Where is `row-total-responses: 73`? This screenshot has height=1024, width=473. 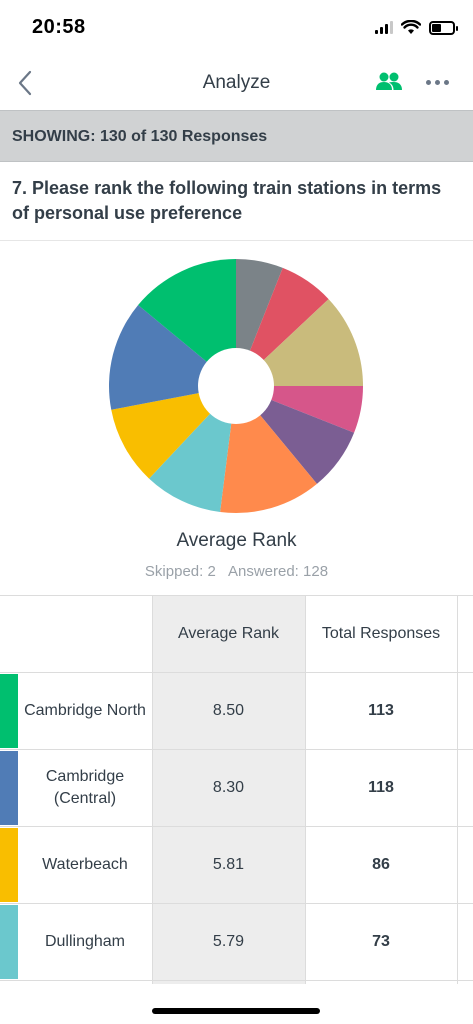
row-total-responses: 73 is located at coordinates (381, 941).